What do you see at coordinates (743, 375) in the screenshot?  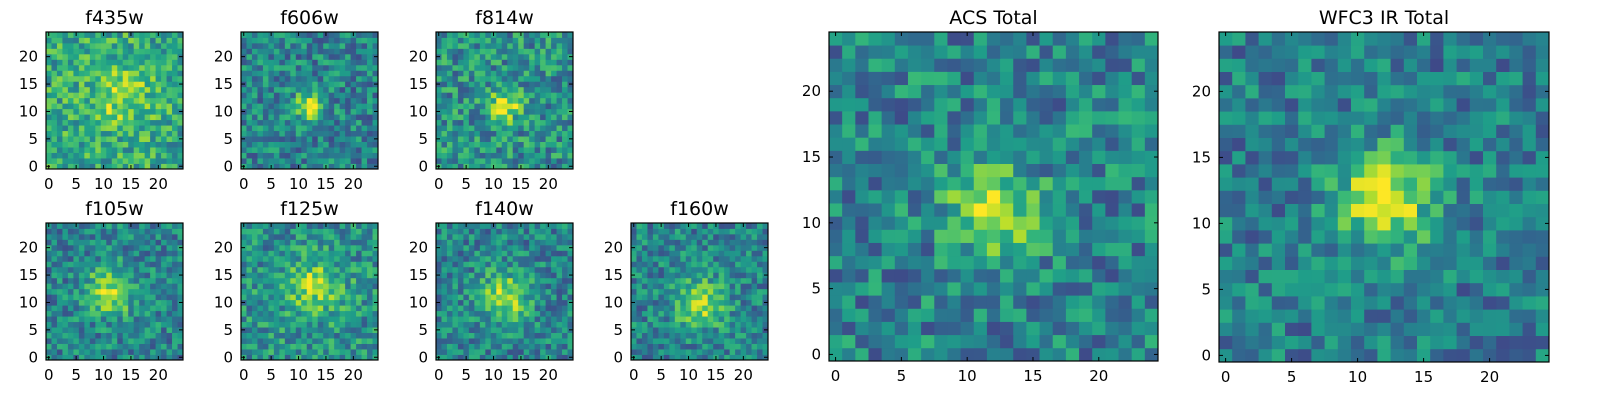 I see `x-tick-label: 20` at bounding box center [743, 375].